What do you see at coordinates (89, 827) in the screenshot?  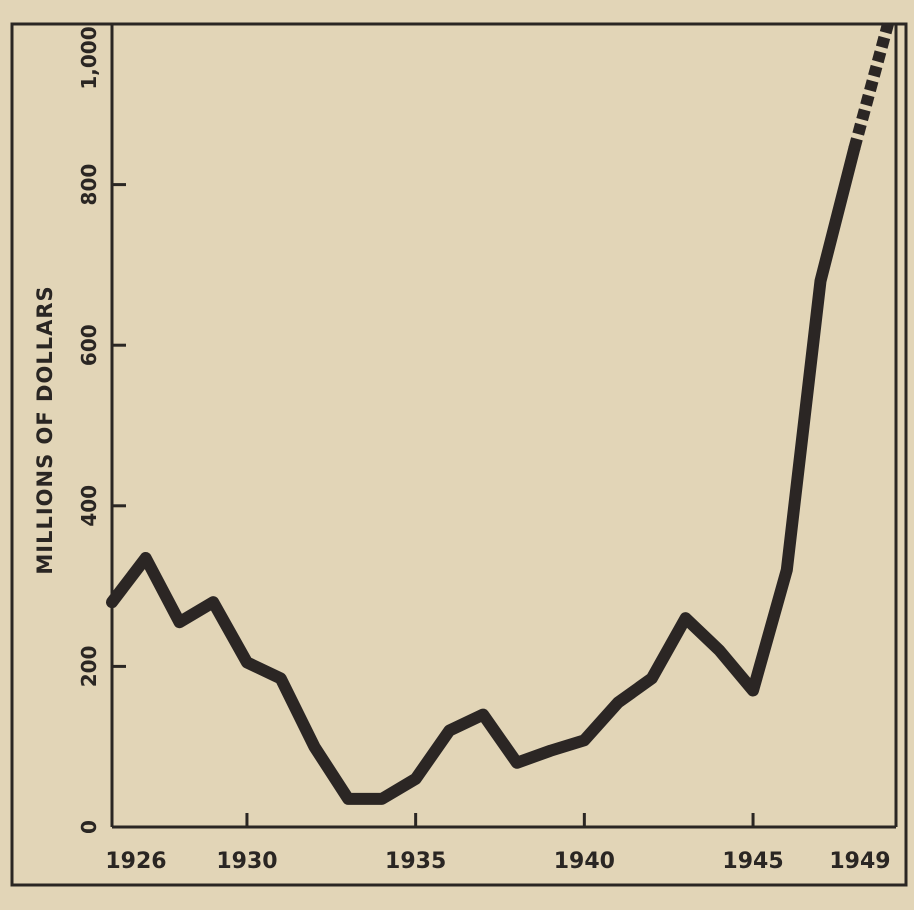 I see `y-tick-label: 0` at bounding box center [89, 827].